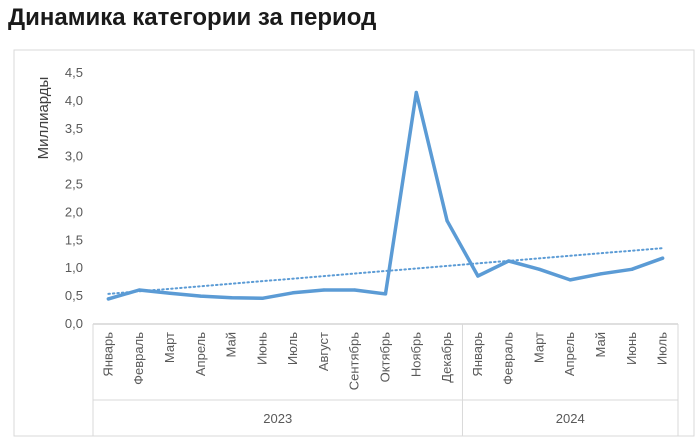 This screenshot has height=439, width=700. I want to click on y-tick-label: 2,5, so click(74, 184).